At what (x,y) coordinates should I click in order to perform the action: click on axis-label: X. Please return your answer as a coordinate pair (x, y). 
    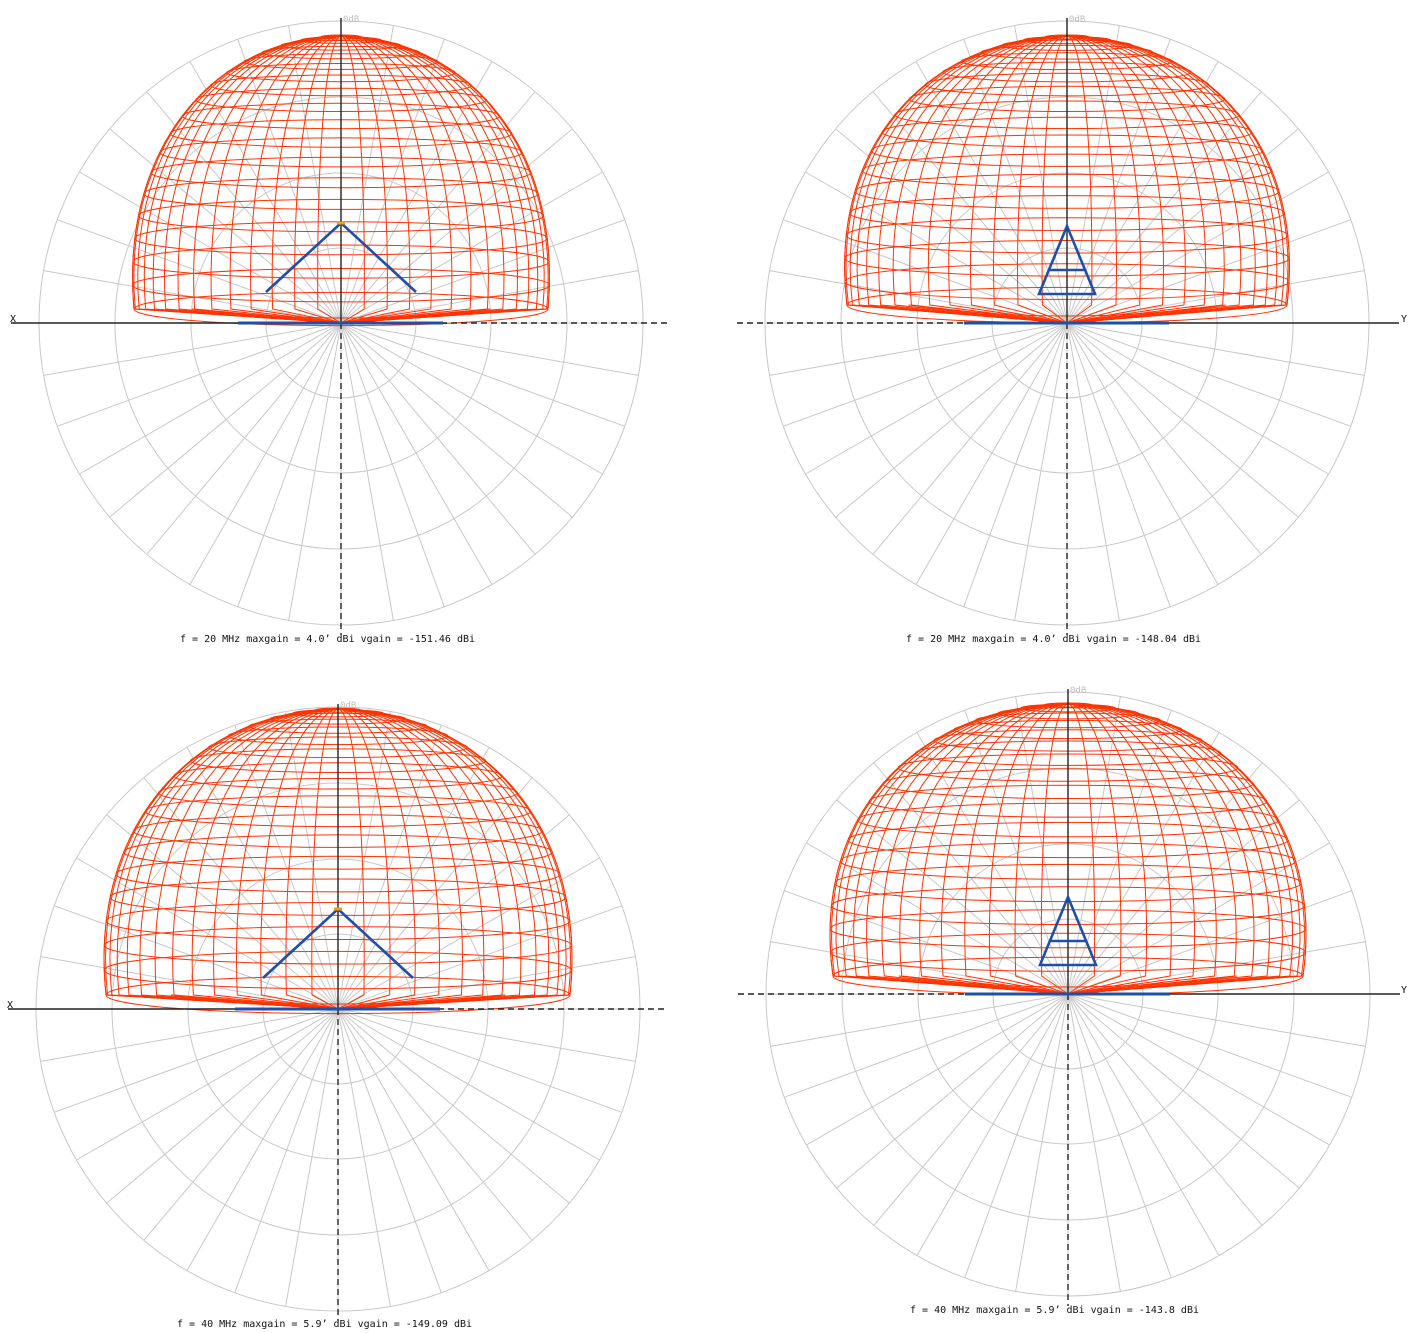
    Looking at the image, I should click on (13, 319).